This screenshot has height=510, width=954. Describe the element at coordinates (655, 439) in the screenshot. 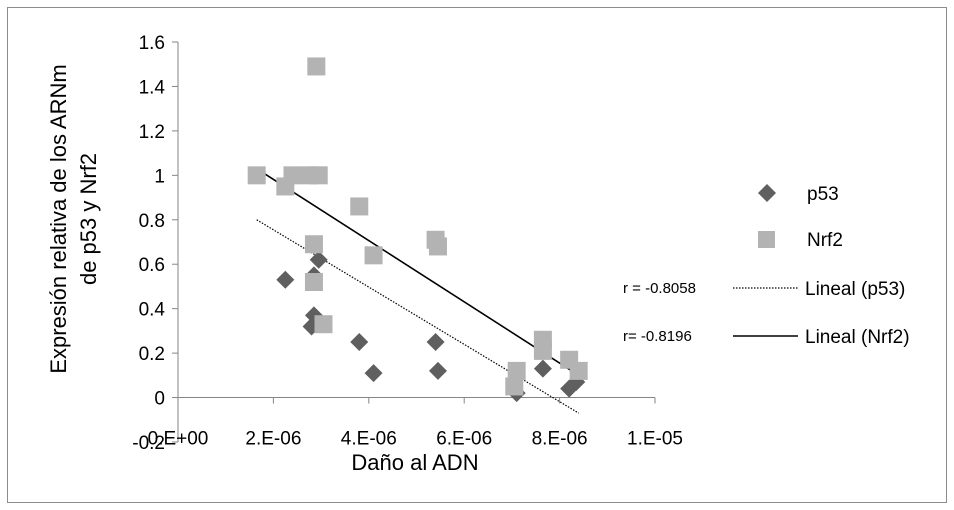

I see `x-tick-label: 1.E-05` at that location.